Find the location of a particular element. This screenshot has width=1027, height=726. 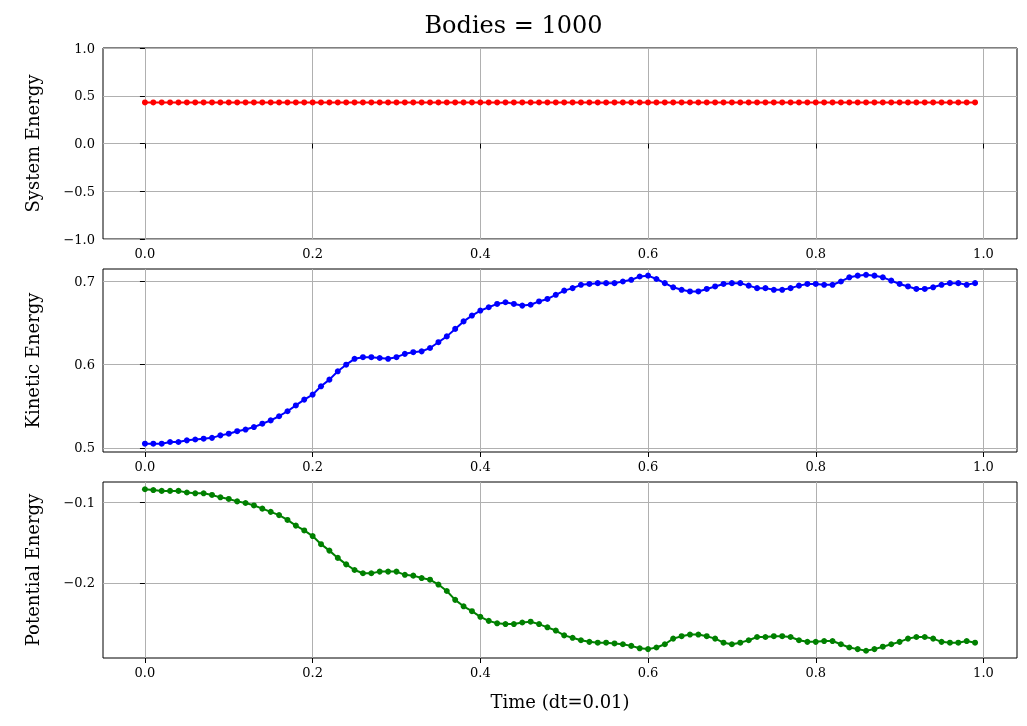

y-tick-label: 0.6 is located at coordinates (84, 365).